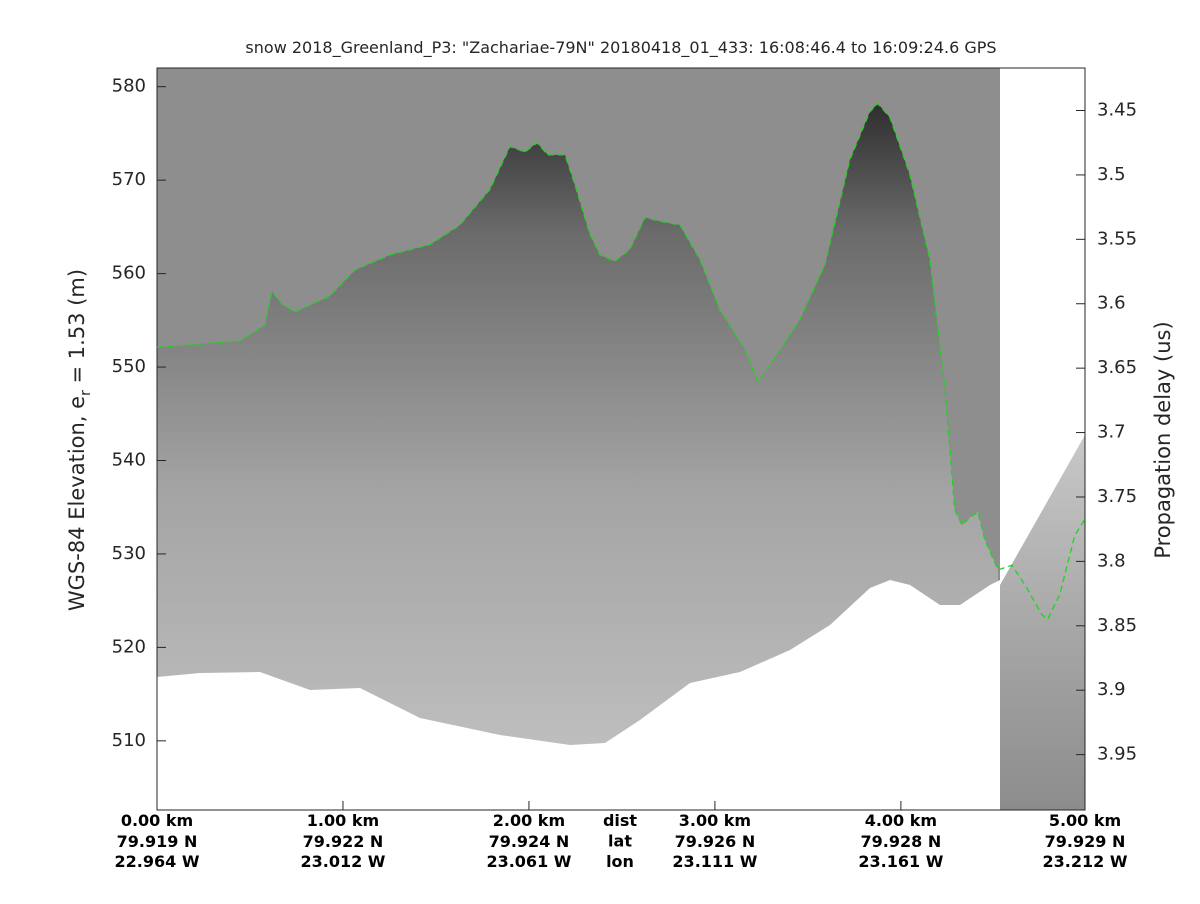 The height and width of the screenshot is (904, 1200). What do you see at coordinates (528, 861) in the screenshot?
I see `x-tick-lon: 23.061 W` at bounding box center [528, 861].